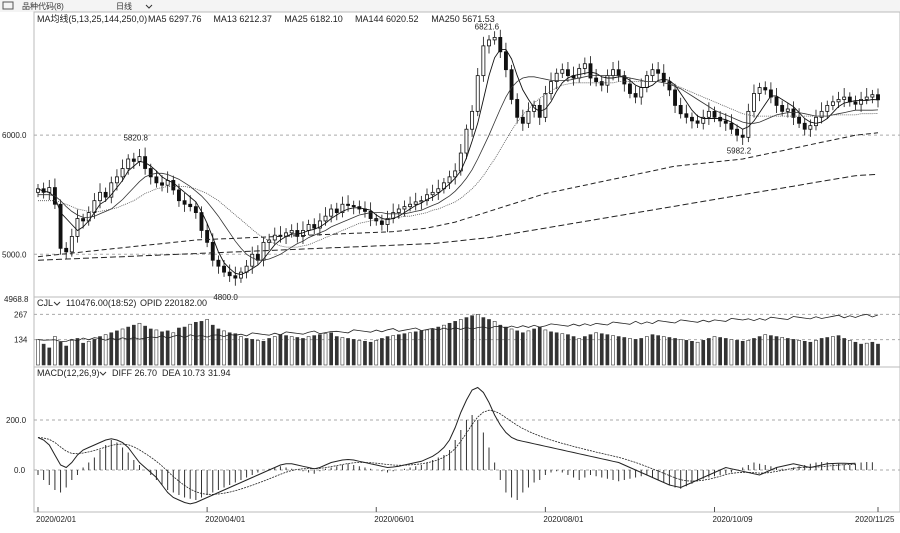  I want to click on ma-readout-ma5: MA5 6297.76, so click(175, 19).